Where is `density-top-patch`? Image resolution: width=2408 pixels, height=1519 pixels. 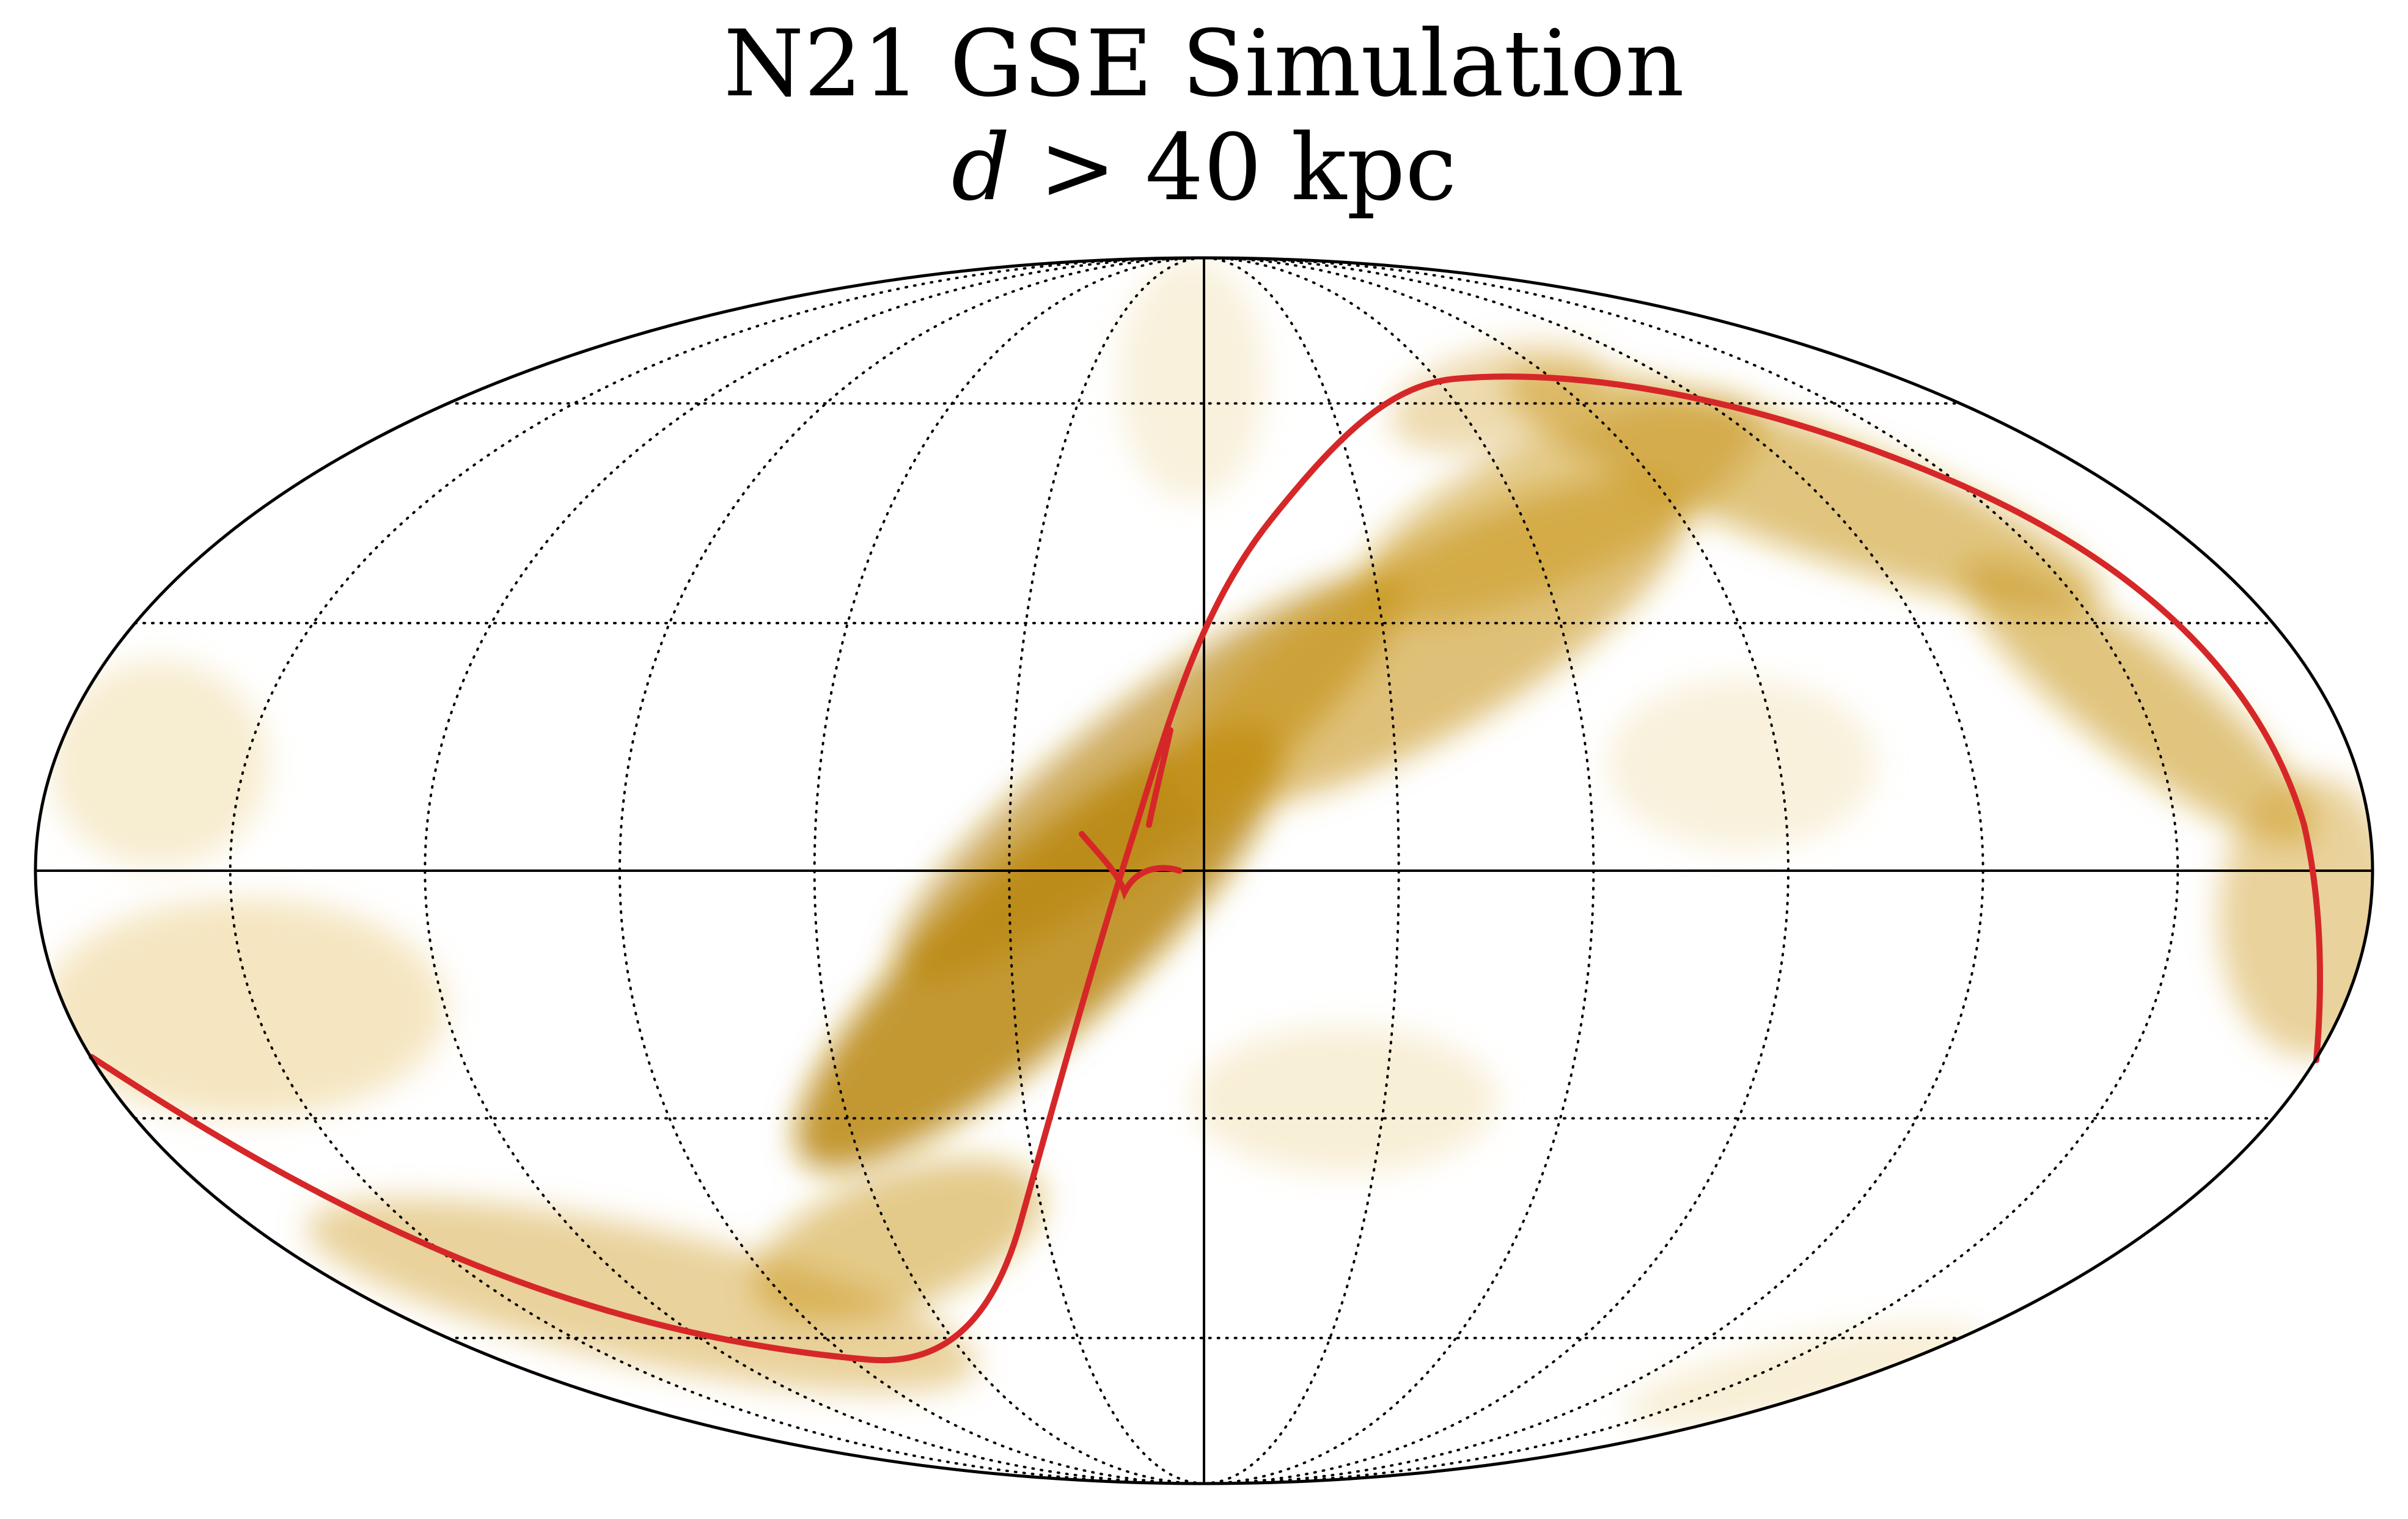 density-top-patch is located at coordinates (1497, 397).